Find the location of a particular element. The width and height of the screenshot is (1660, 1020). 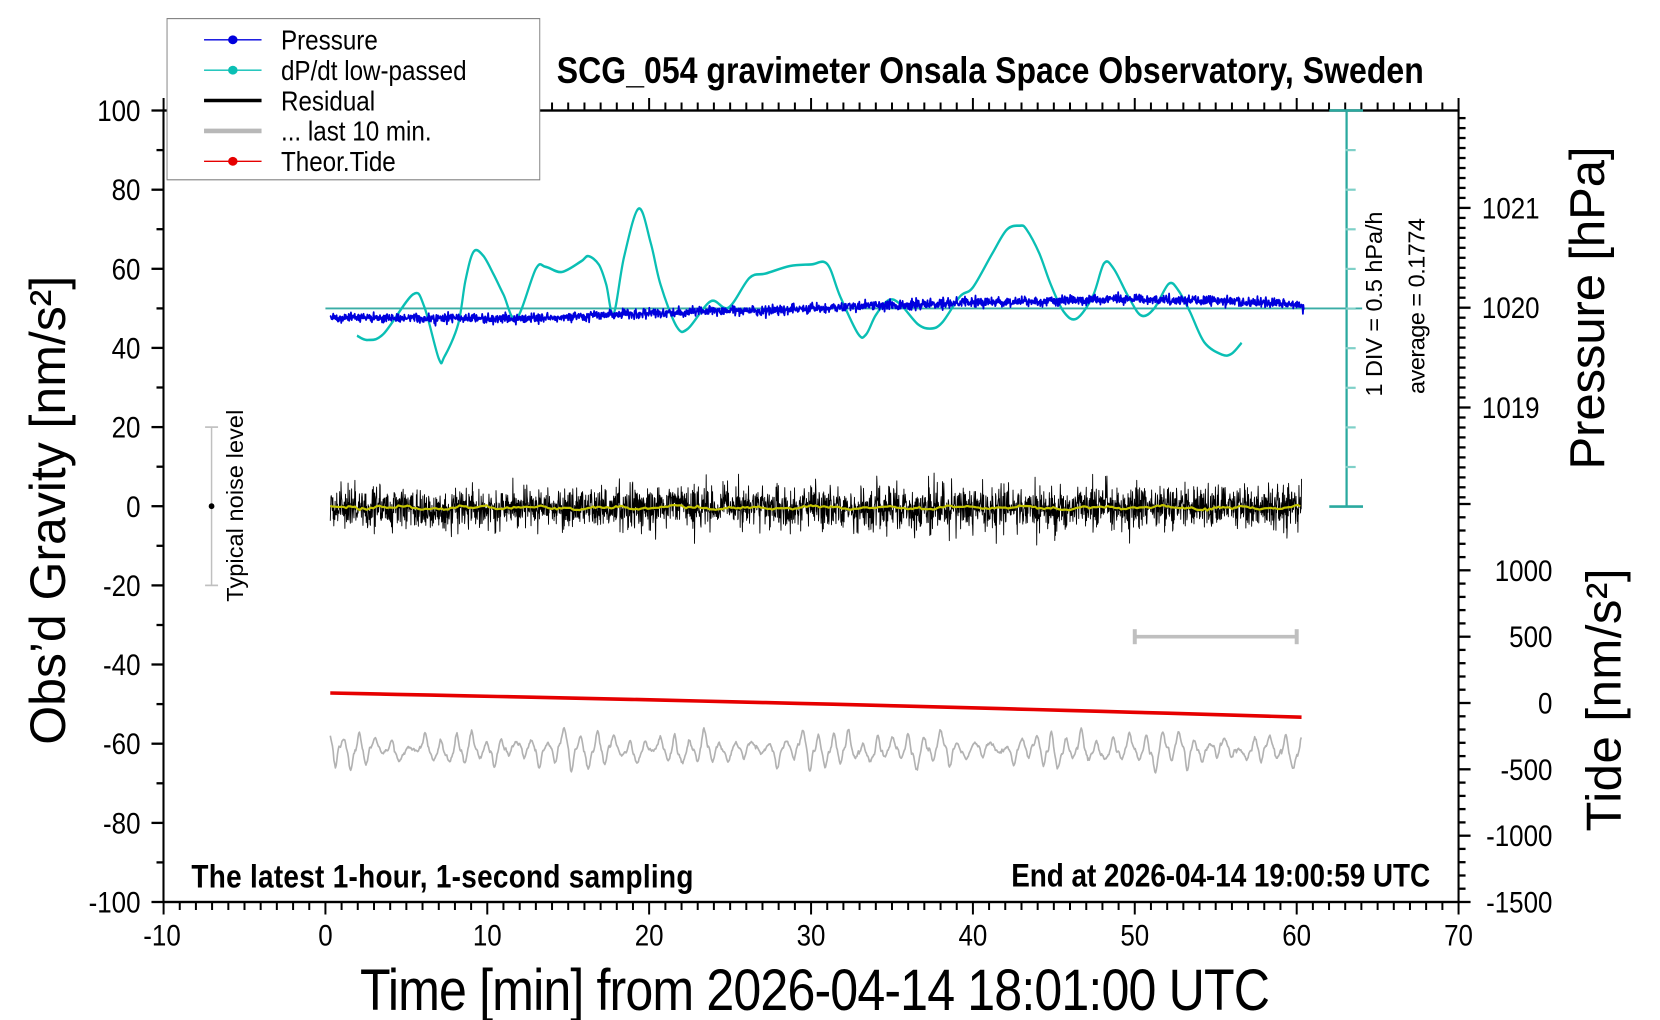

svg-text: Obs’d Gravity [nm/s²] is located at coordinates (48, 510).